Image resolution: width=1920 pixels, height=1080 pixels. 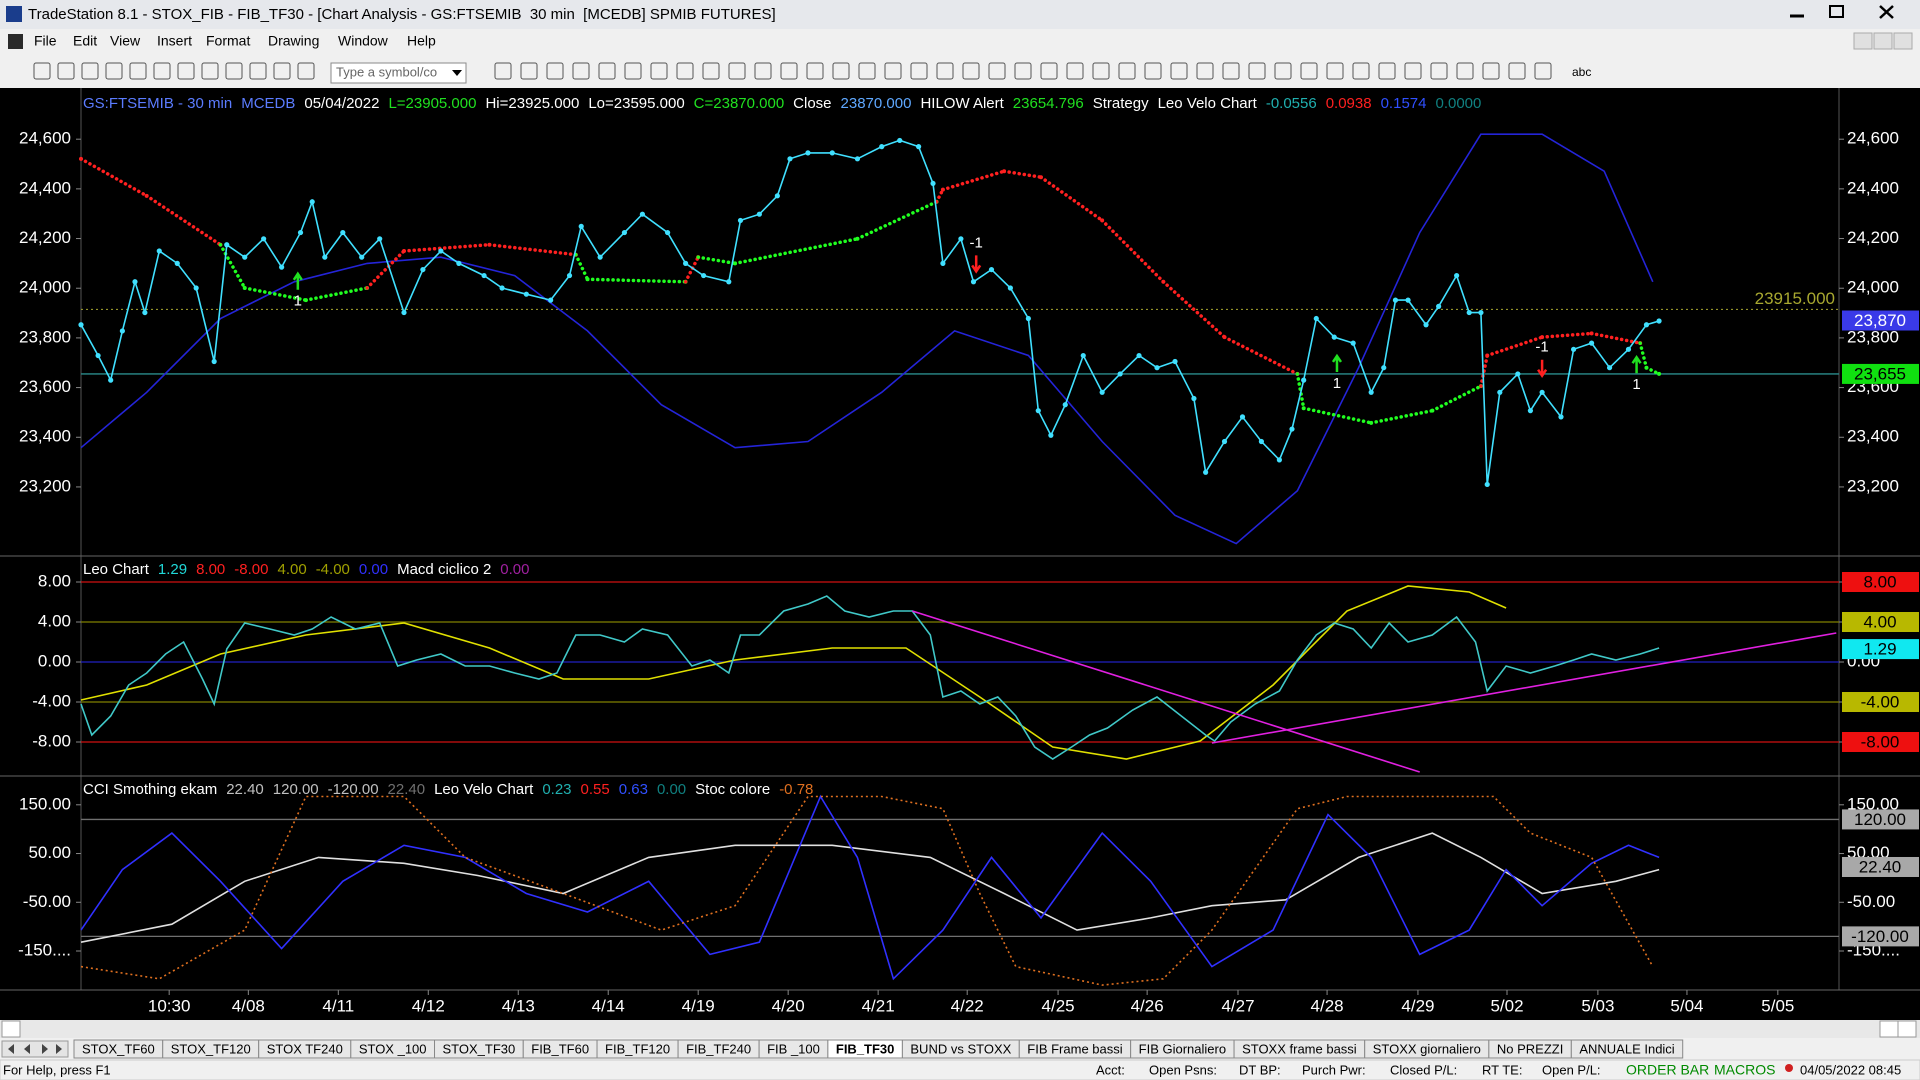 What do you see at coordinates (125, 41) in the screenshot?
I see `menu-item: View` at bounding box center [125, 41].